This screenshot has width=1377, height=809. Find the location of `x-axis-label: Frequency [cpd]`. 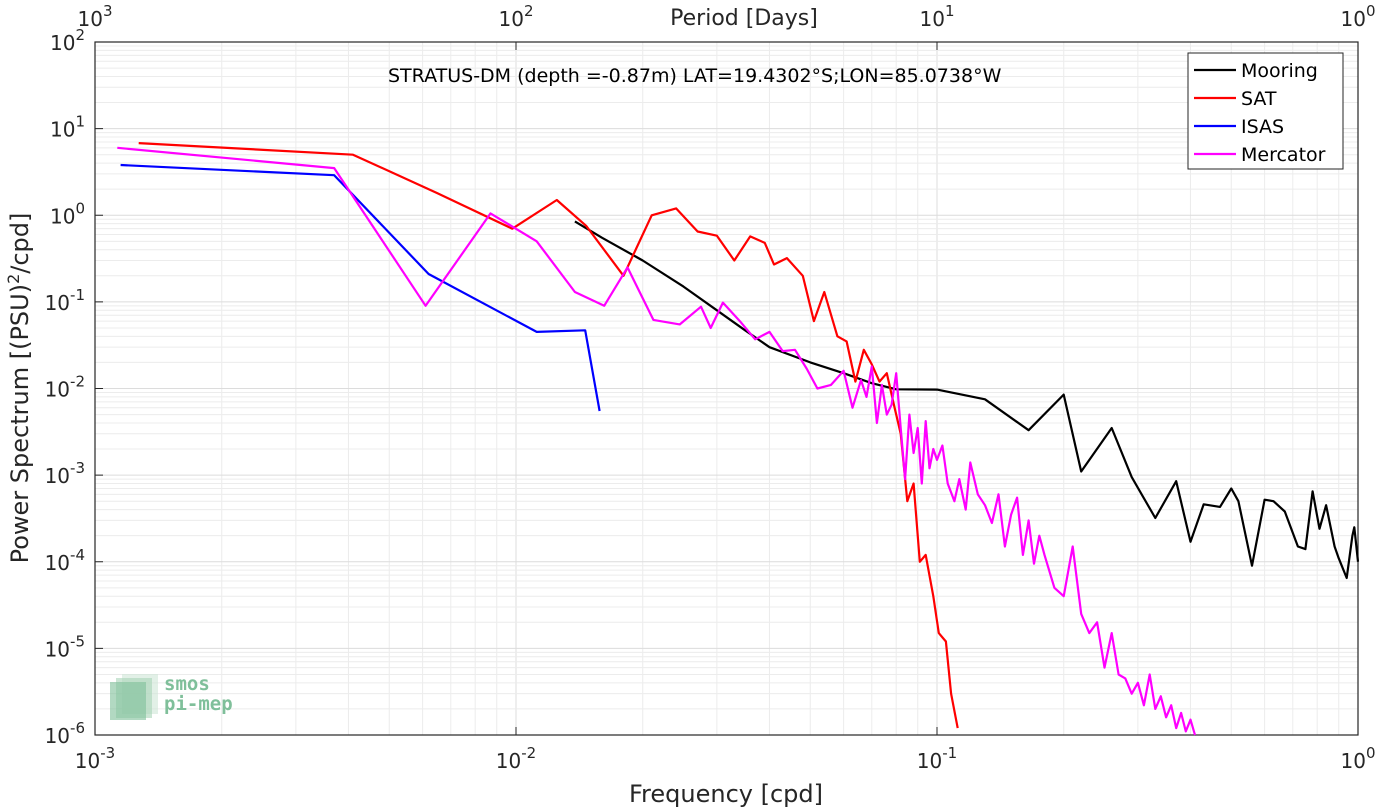

x-axis-label: Frequency [cpd] is located at coordinates (726, 794).